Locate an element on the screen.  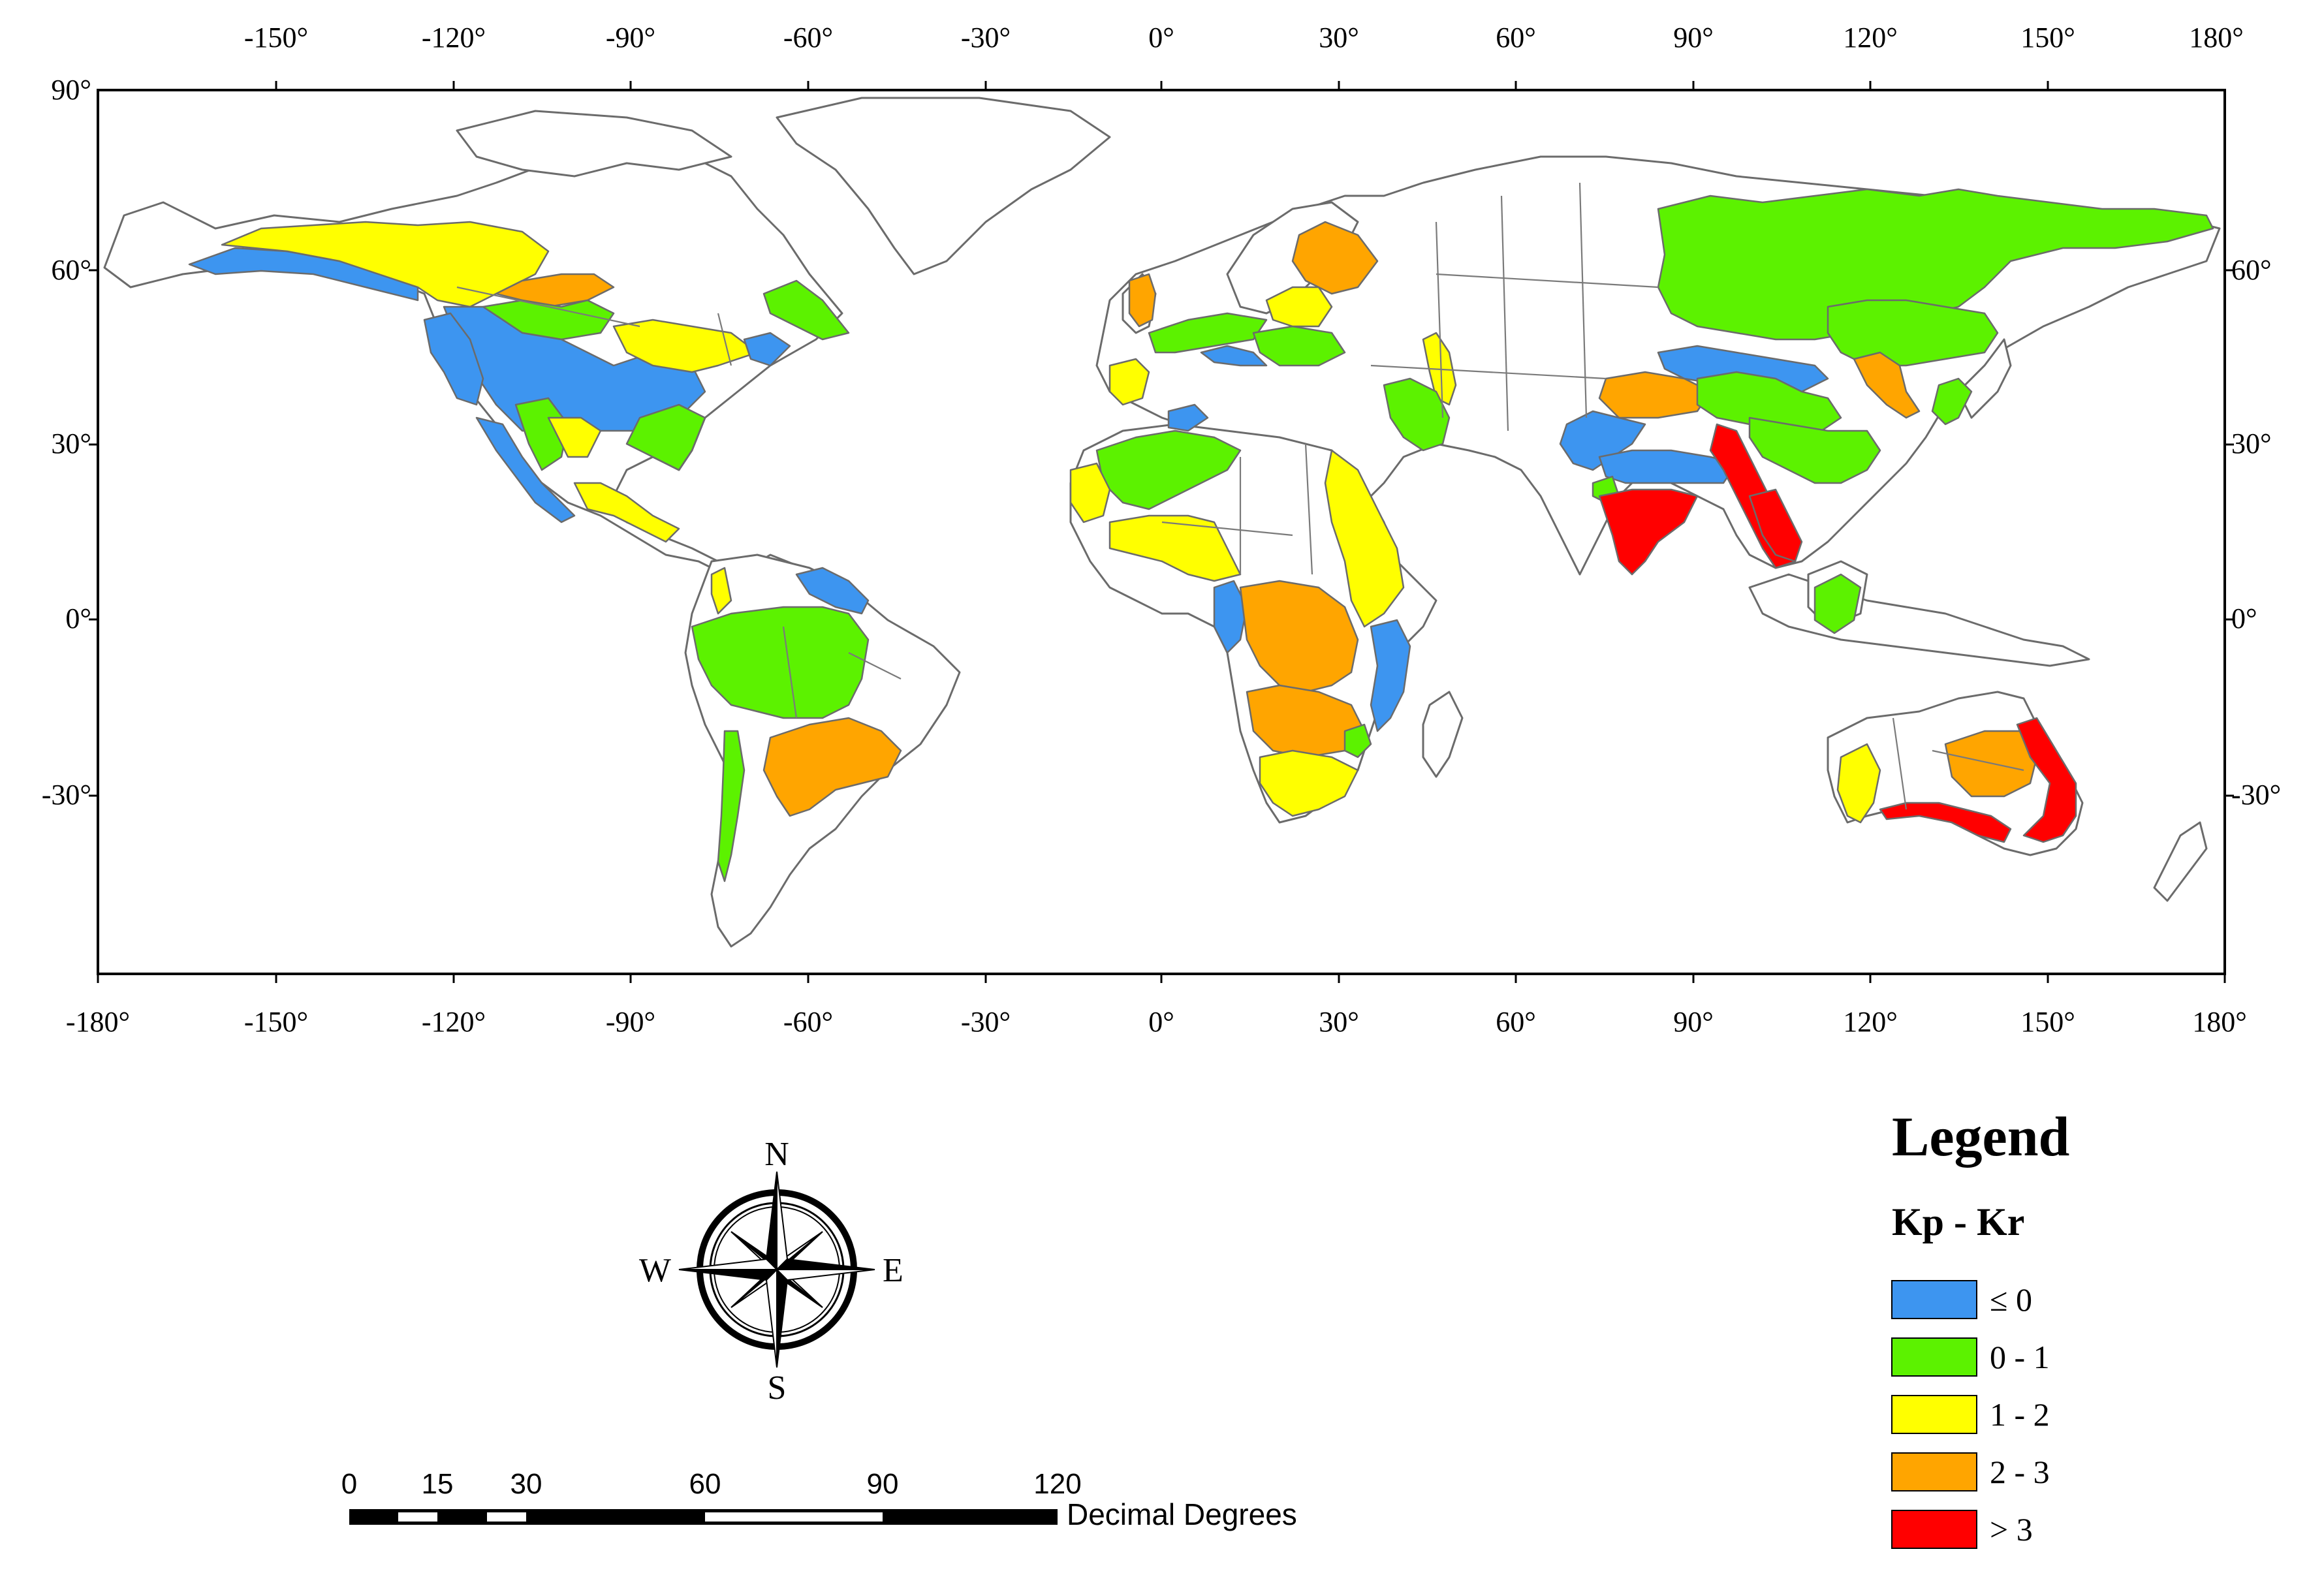
compass-west-label: W is located at coordinates (655, 1270).